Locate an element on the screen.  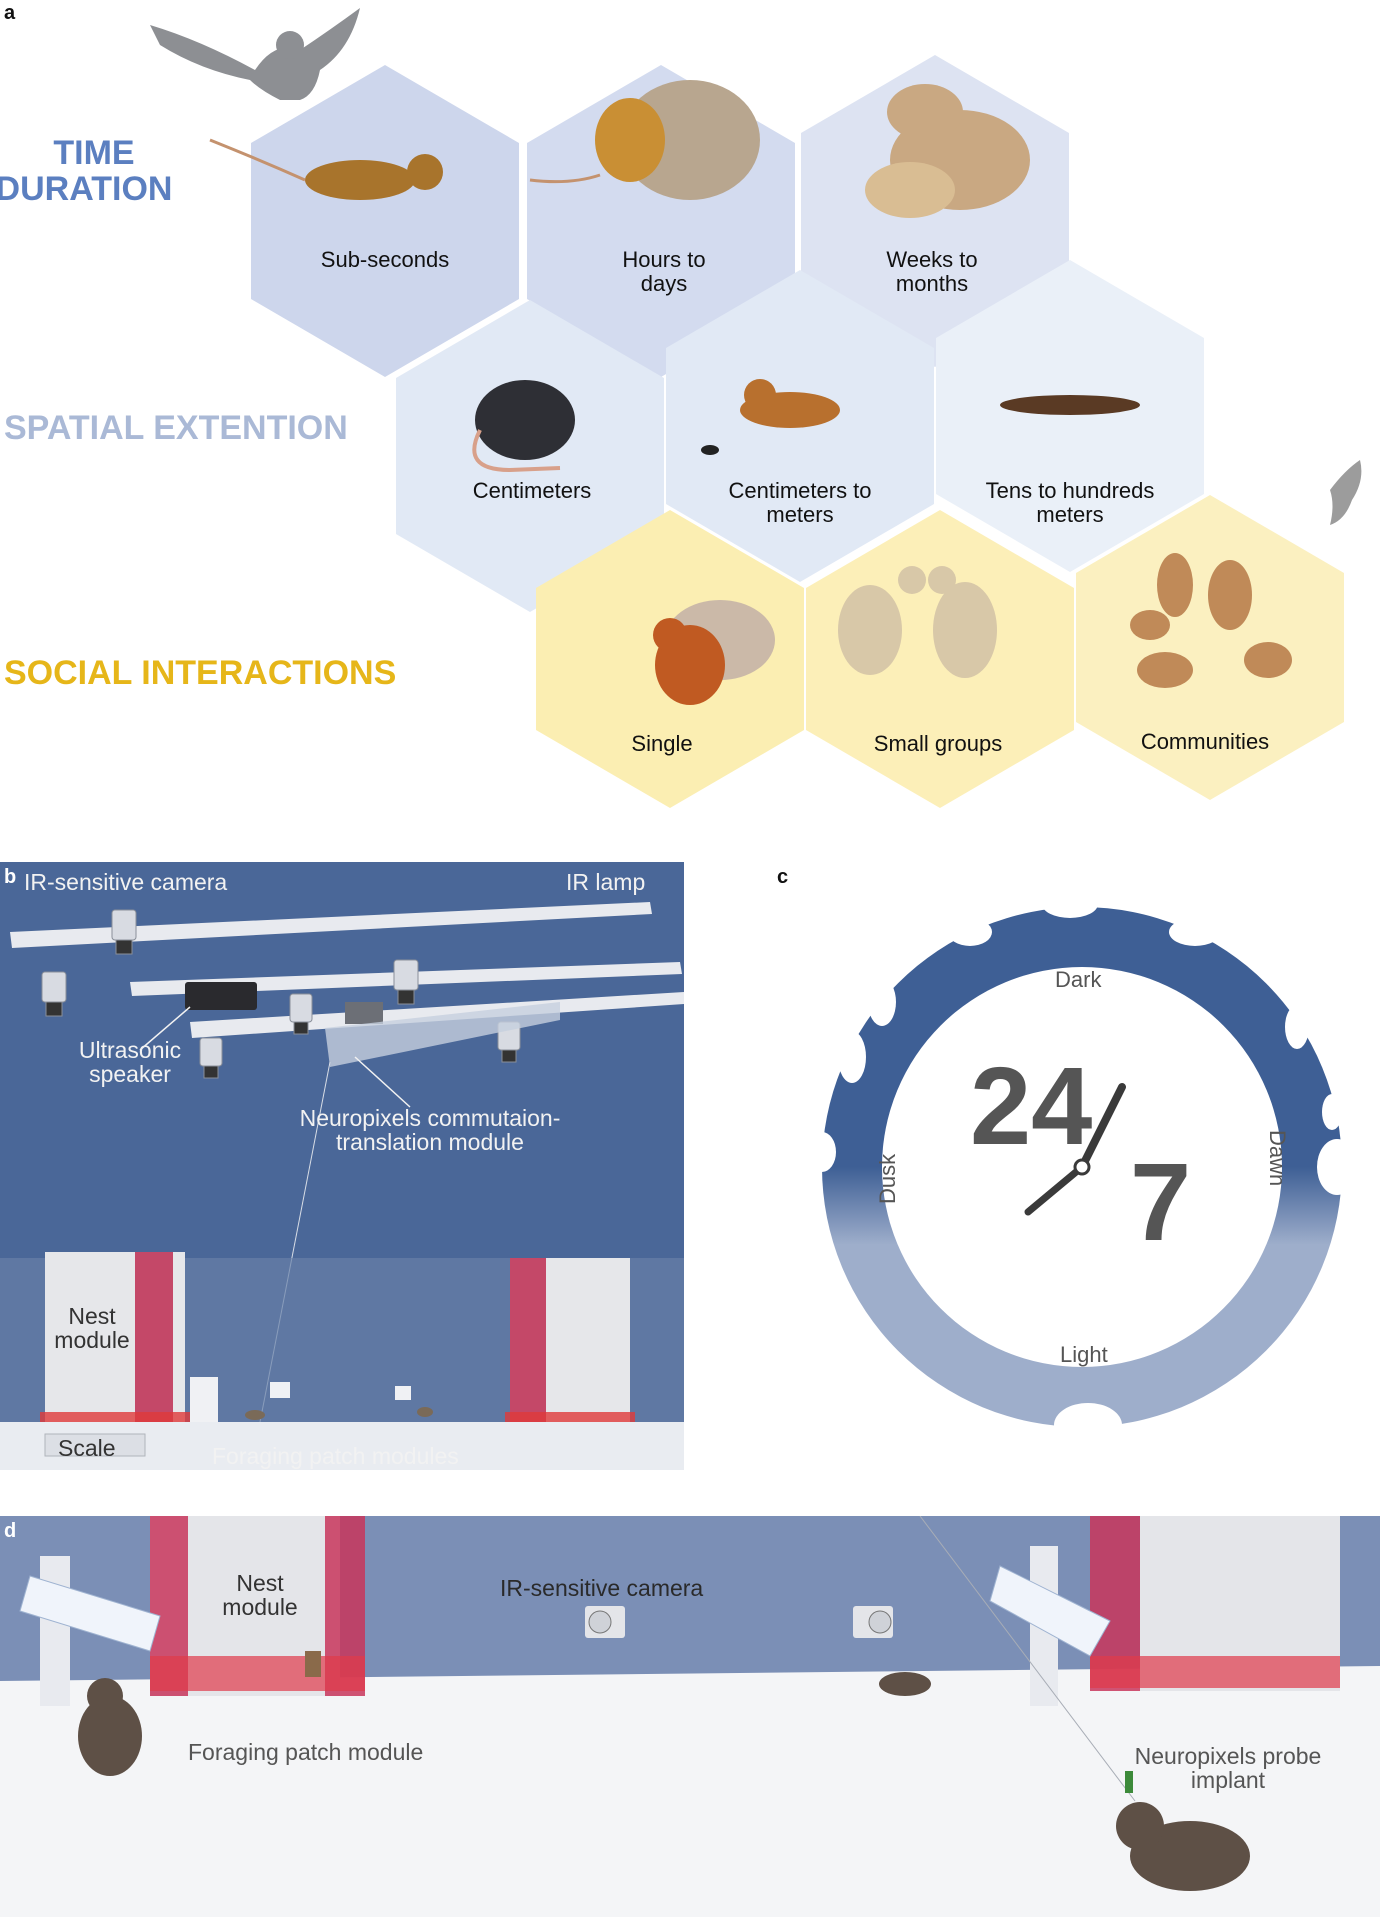
hex-tens-to-hundreds-meters is located at coordinates (1070, 416).